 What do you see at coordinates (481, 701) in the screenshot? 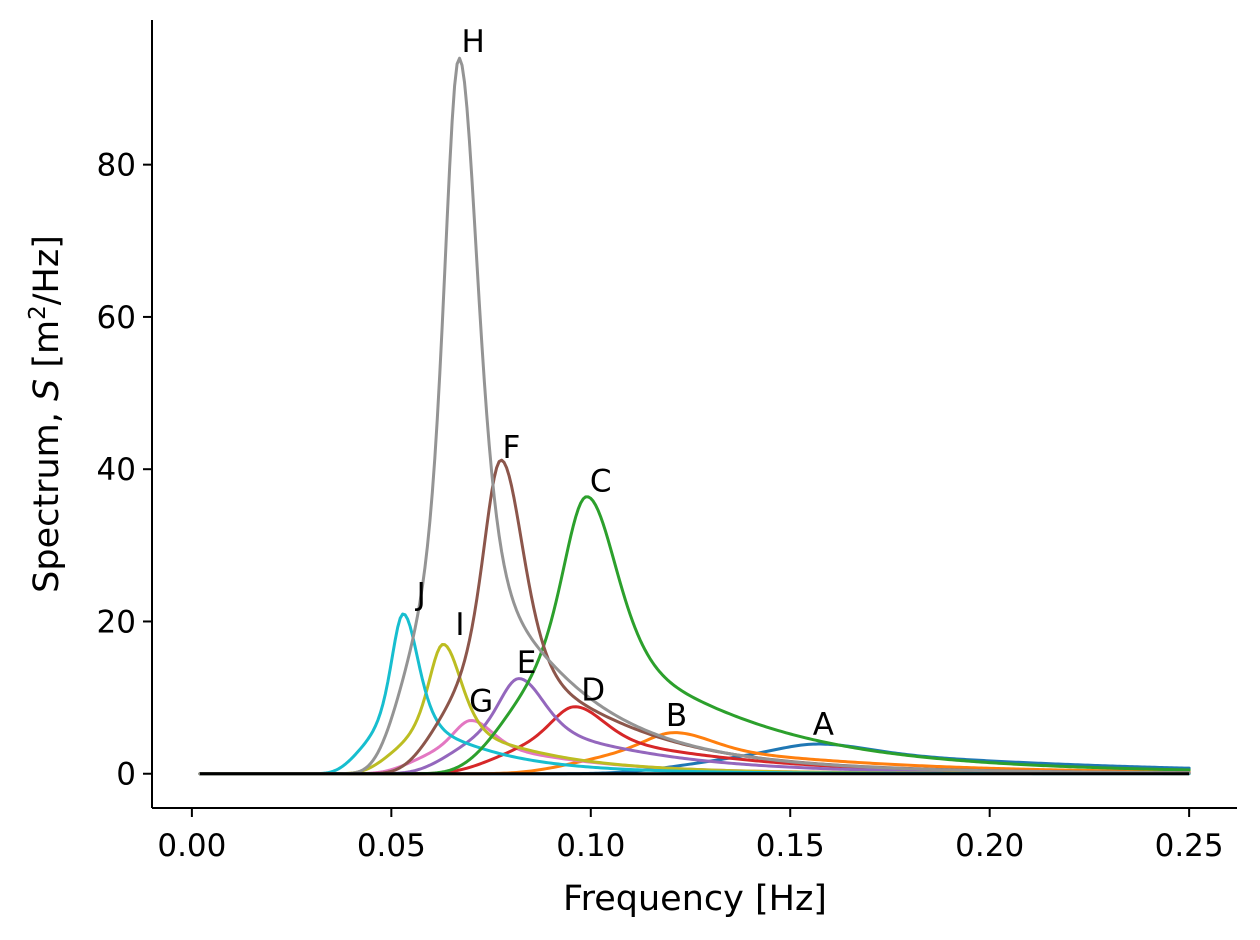
I see `peak-label-g: G` at bounding box center [481, 701].